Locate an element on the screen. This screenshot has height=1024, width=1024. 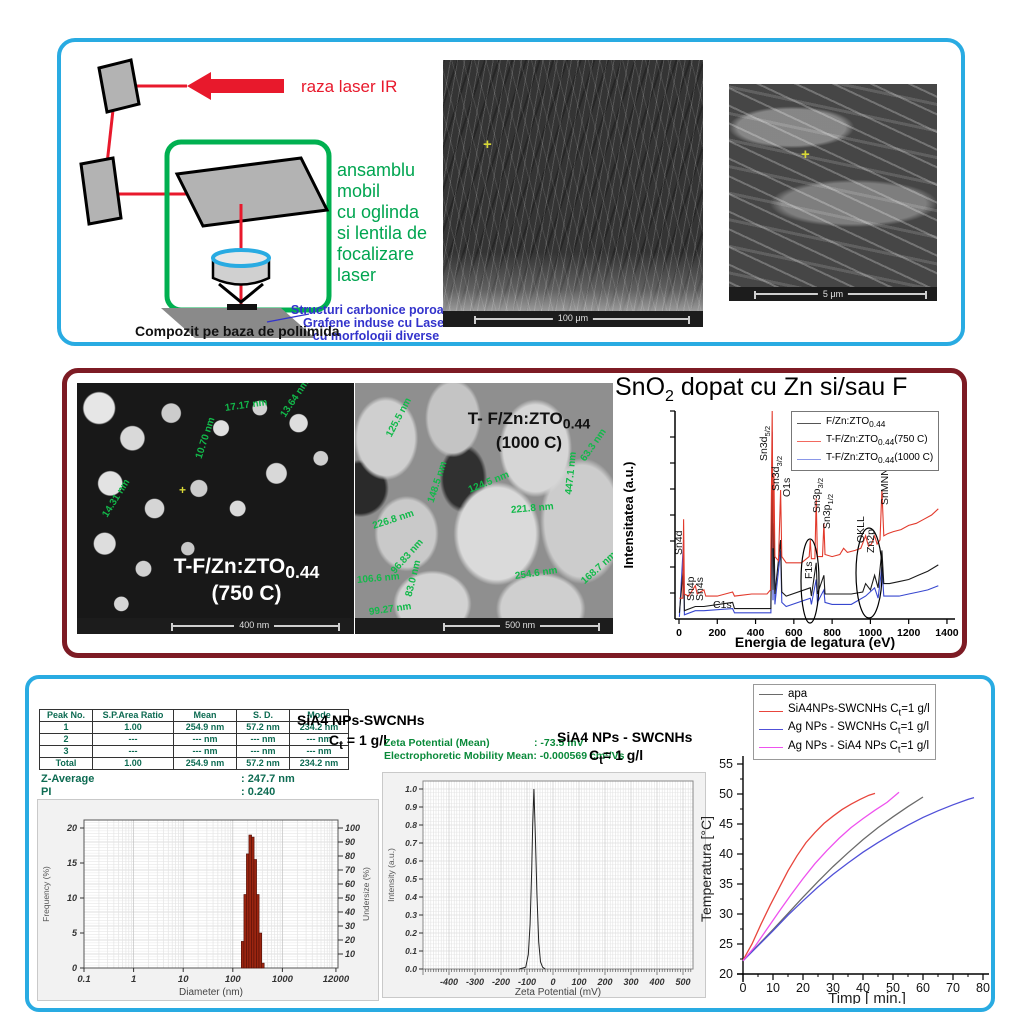
svg-text: -400 is located at coordinates (449, 982).